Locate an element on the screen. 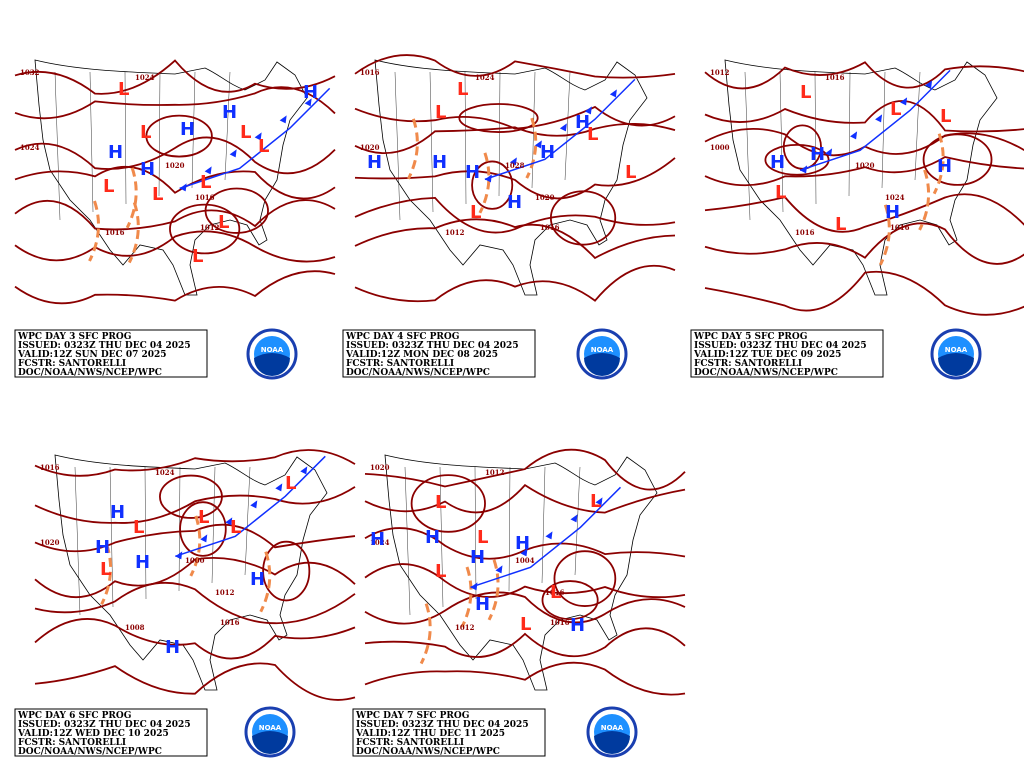 The image size is (1024, 768). isobar-label: 1000 is located at coordinates (195, 560).